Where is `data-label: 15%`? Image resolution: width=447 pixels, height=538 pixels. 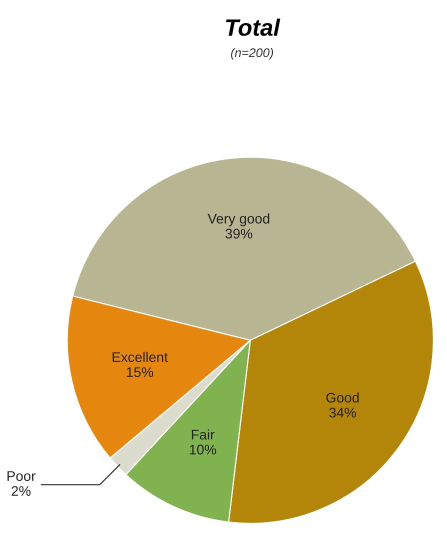
data-label: 15% is located at coordinates (140, 372).